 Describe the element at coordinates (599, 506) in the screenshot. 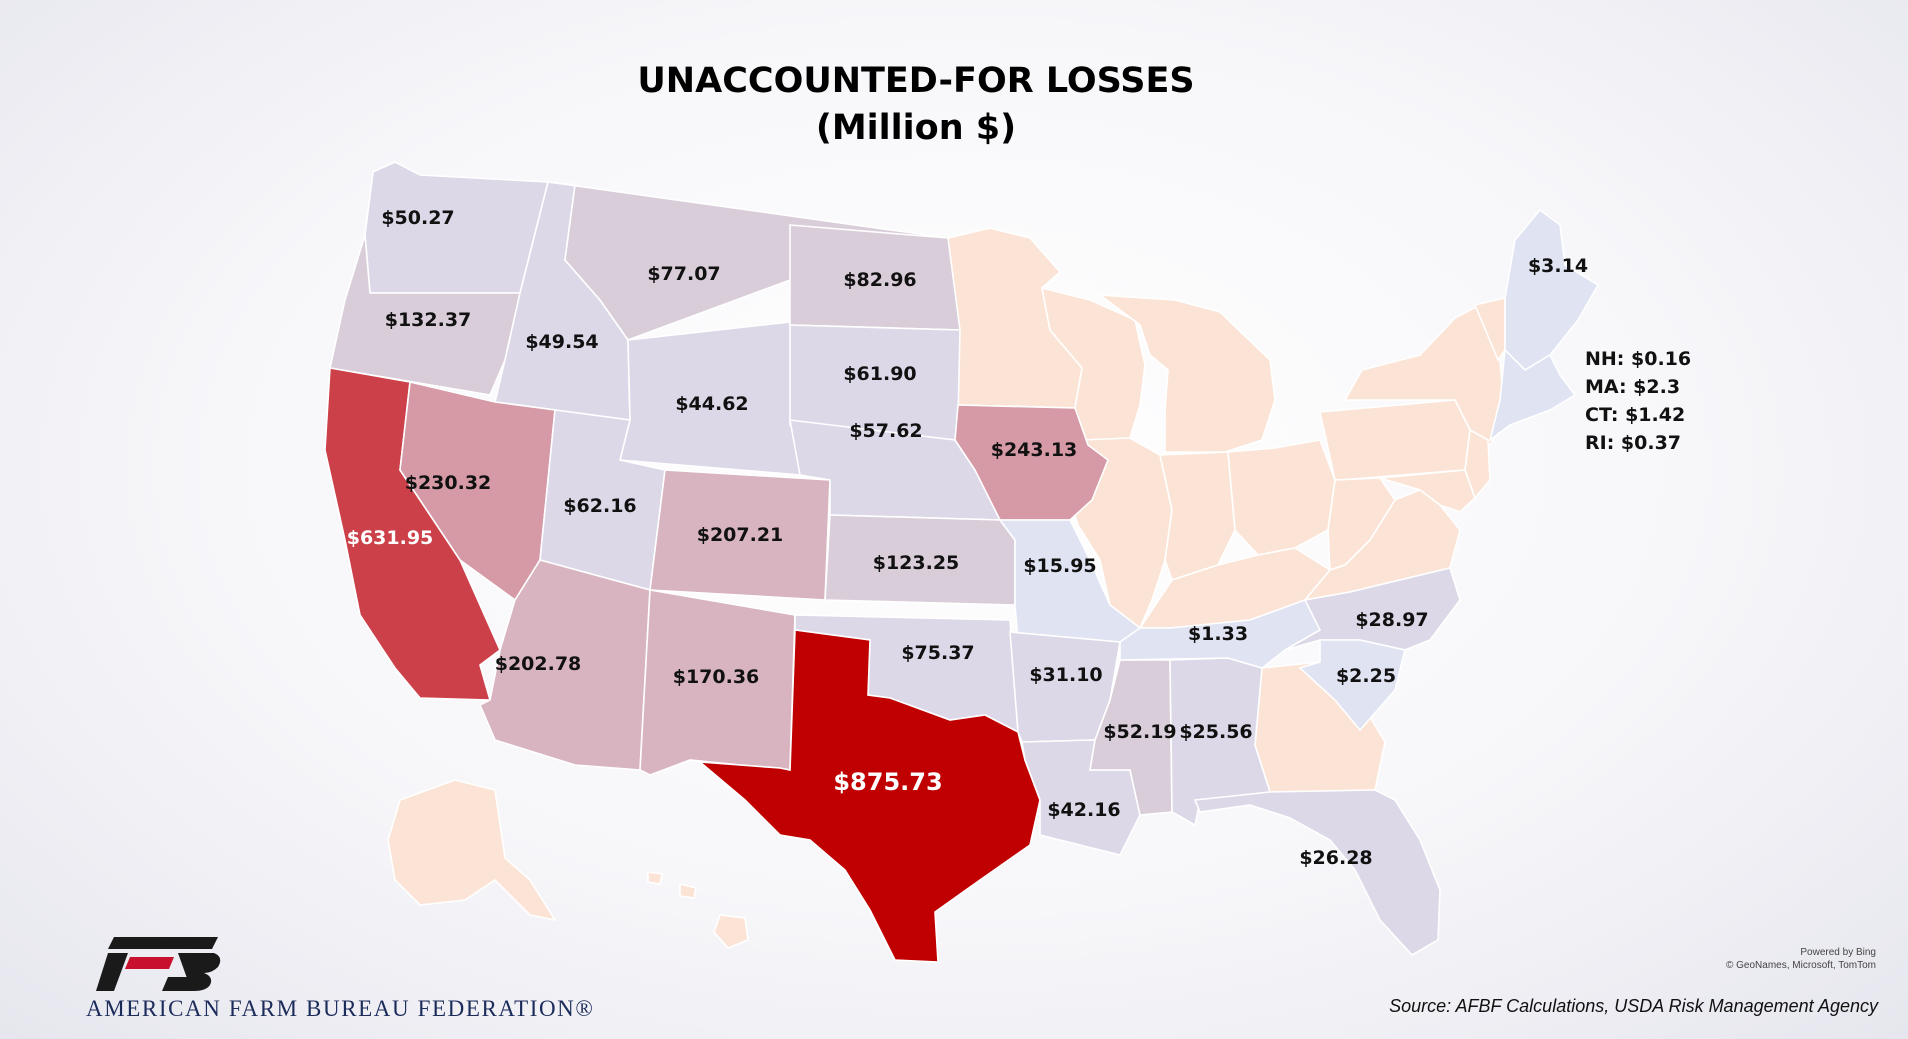

I see `label-ut: $62.16` at that location.